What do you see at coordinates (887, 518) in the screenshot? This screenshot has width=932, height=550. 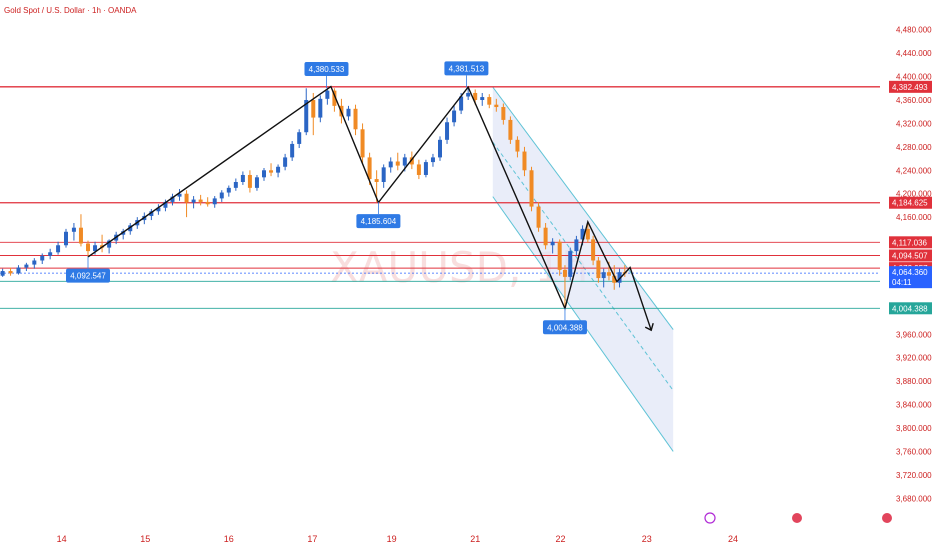 I see `flag-icon-right` at bounding box center [887, 518].